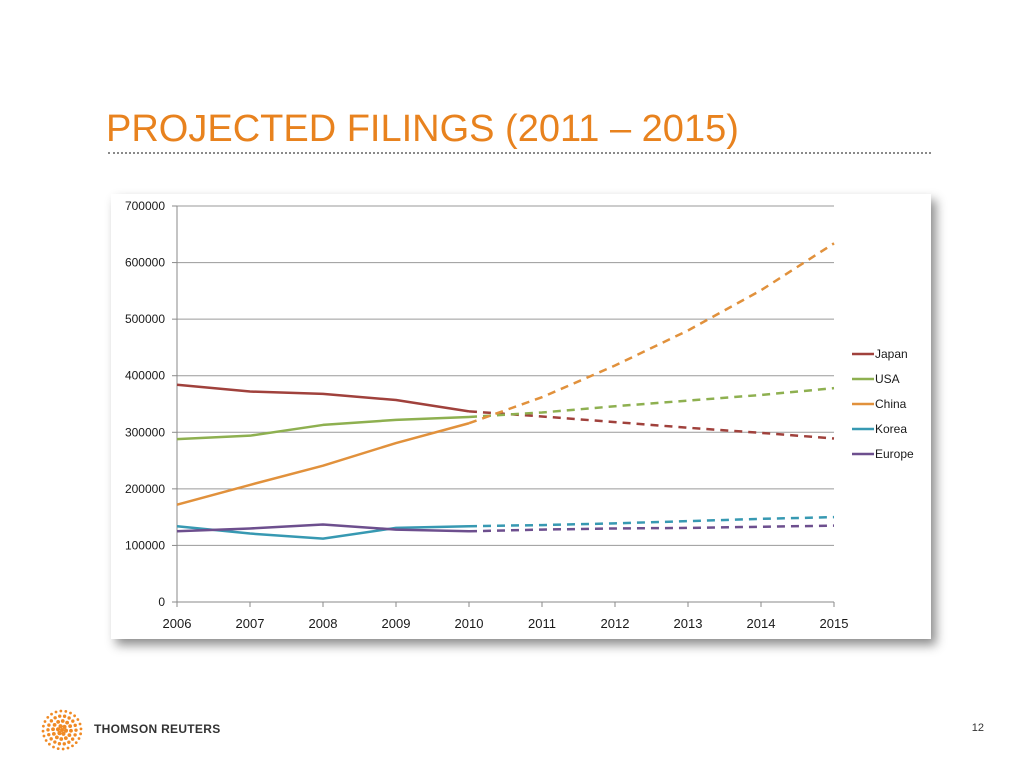  What do you see at coordinates (542, 623) in the screenshot?
I see `x-tick-label: 2011` at bounding box center [542, 623].